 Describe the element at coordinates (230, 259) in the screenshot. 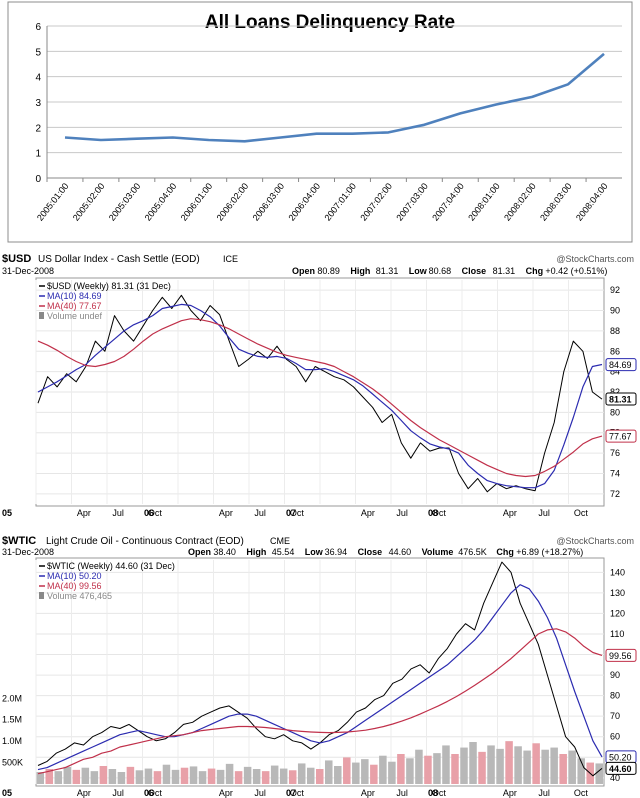

I see `usd-exchange: ICE` at that location.